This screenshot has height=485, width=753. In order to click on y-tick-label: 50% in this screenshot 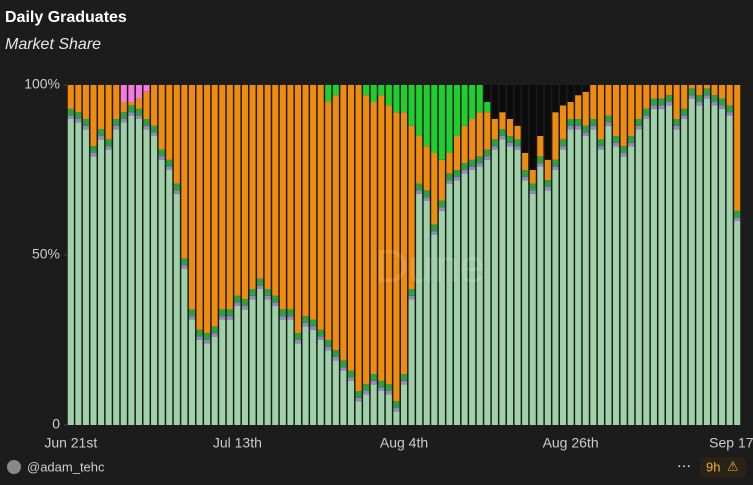, I will do `click(46, 254)`.